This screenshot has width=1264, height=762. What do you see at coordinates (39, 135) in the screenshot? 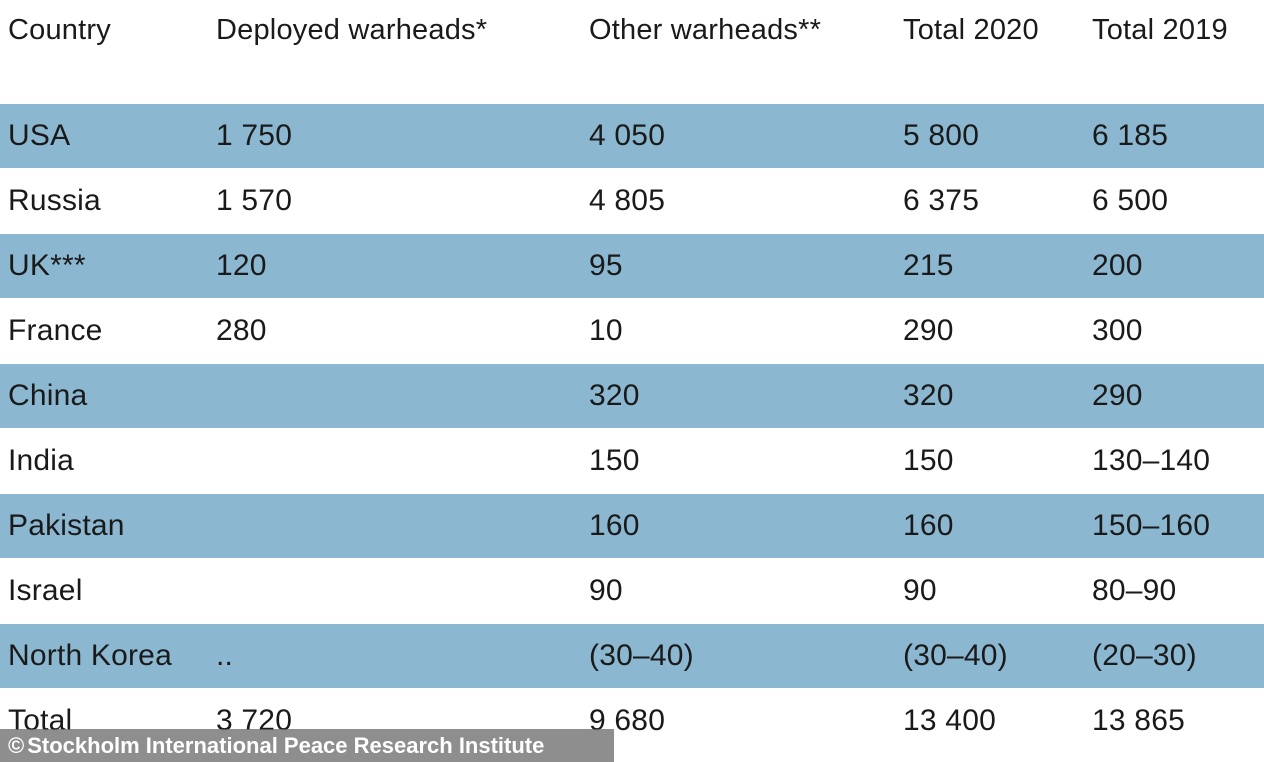
I see `cell-country: USA` at bounding box center [39, 135].